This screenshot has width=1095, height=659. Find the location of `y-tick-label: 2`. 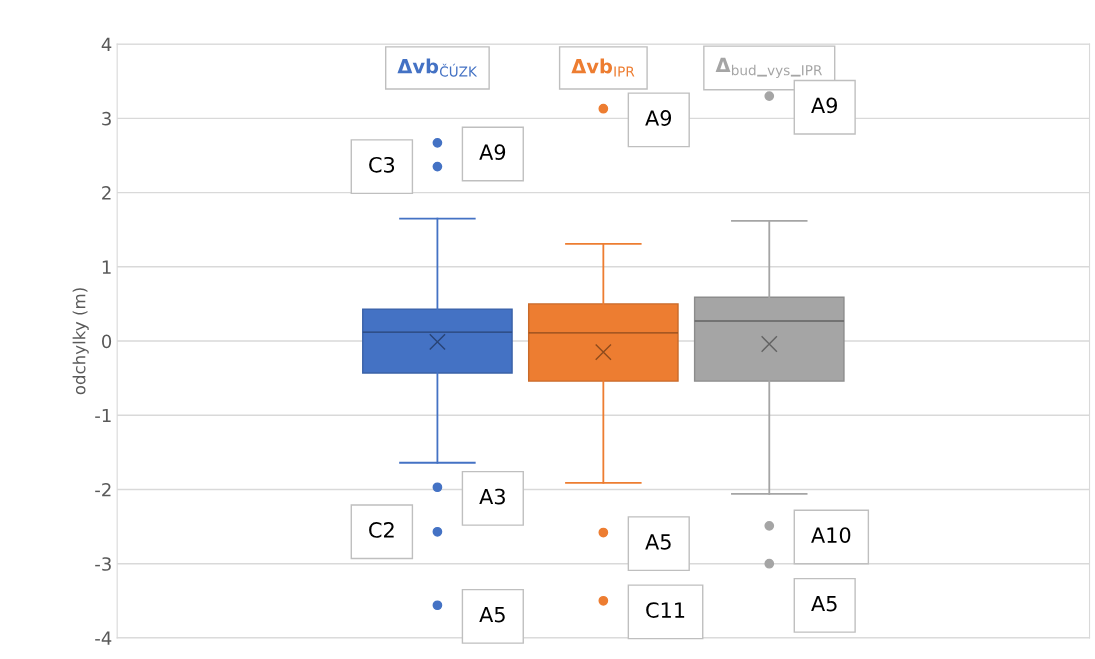

y-tick-label: 2 is located at coordinates (106, 193).